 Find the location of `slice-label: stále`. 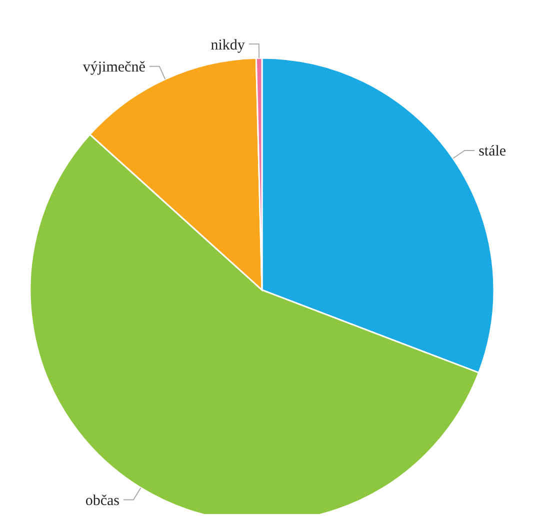

slice-label: stále is located at coordinates (492, 152).